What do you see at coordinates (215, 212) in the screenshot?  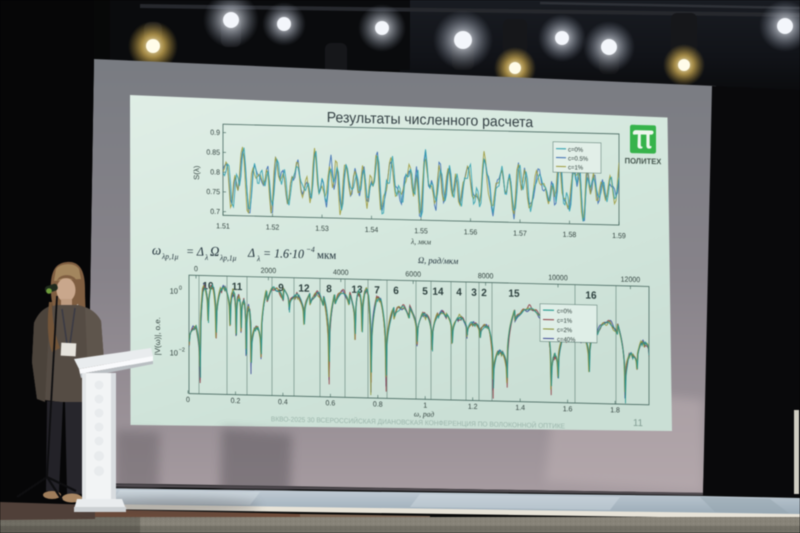 I see `svg-text: 0.7` at bounding box center [215, 212].